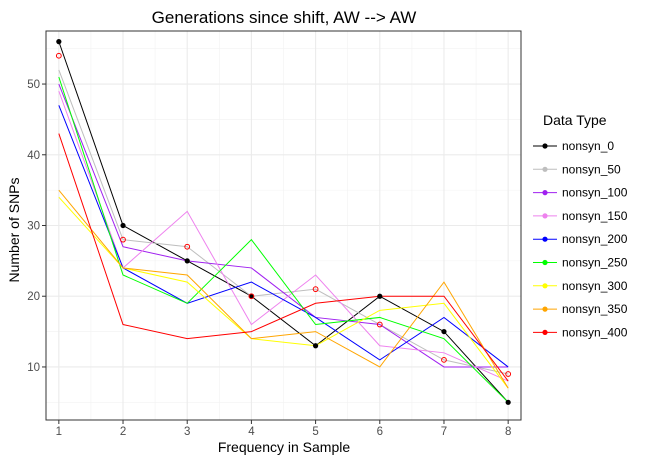 The height and width of the screenshot is (463, 657). I want to click on x-tick-label: 1, so click(59, 432).